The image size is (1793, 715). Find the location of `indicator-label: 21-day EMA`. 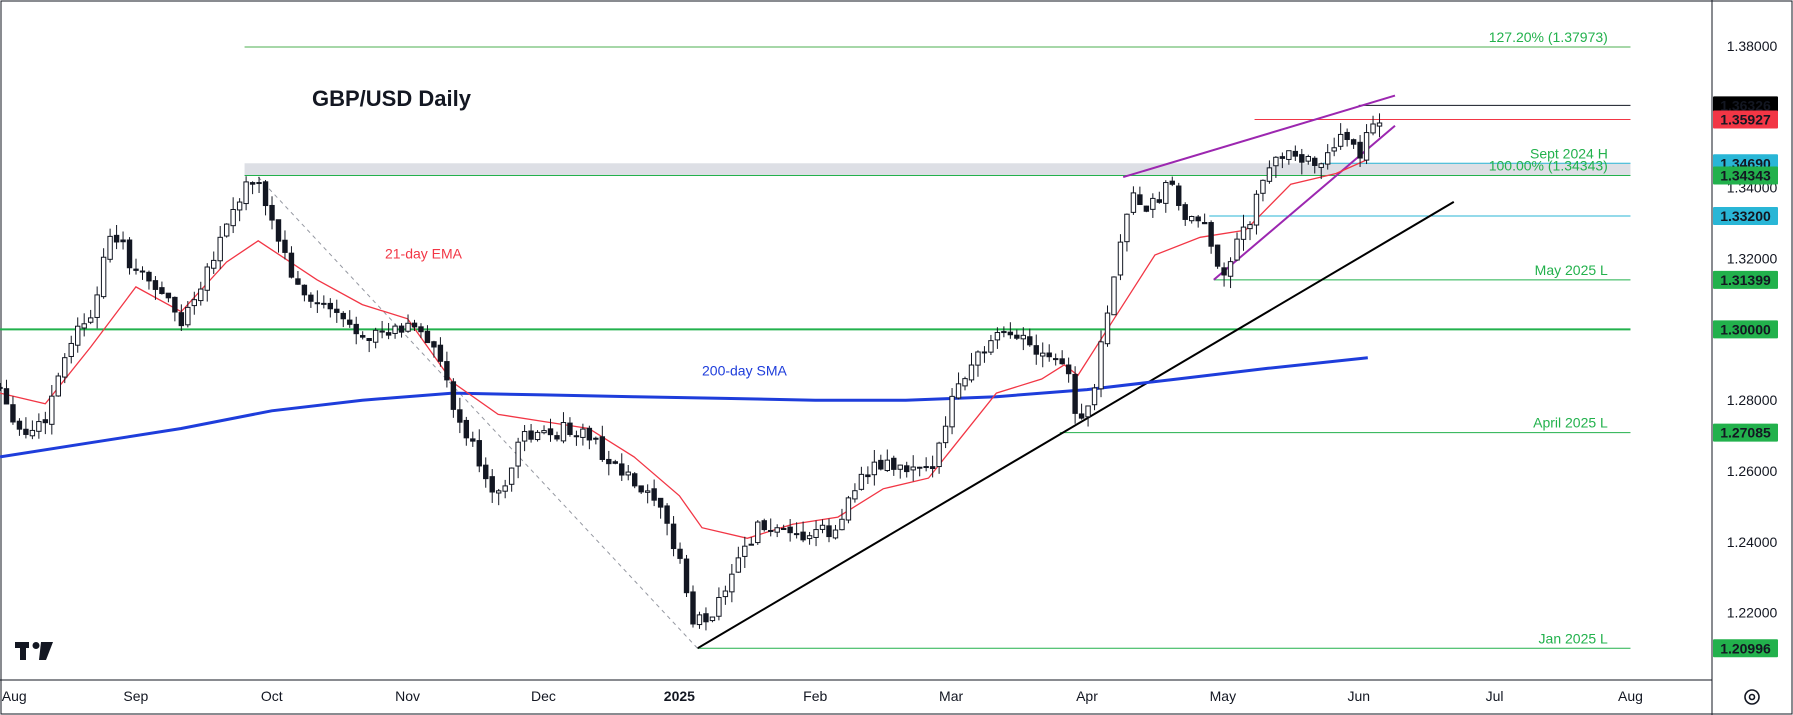

indicator-label: 21-day EMA is located at coordinates (424, 254).